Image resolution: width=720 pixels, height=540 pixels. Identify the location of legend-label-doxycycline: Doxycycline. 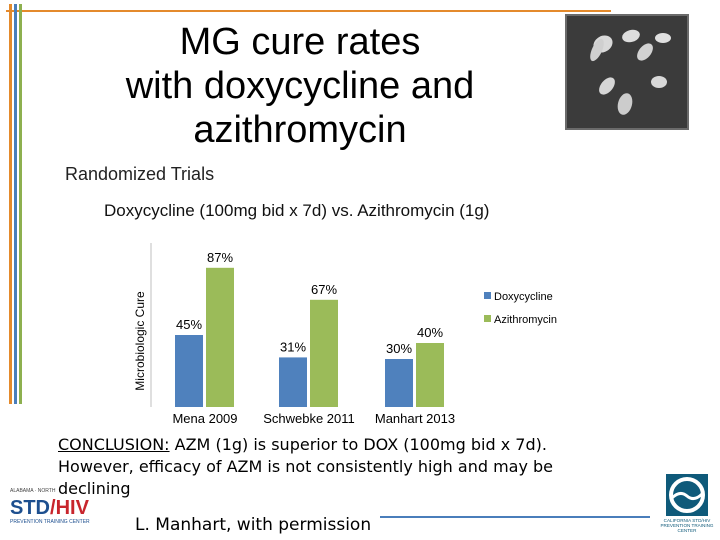
(523, 297).